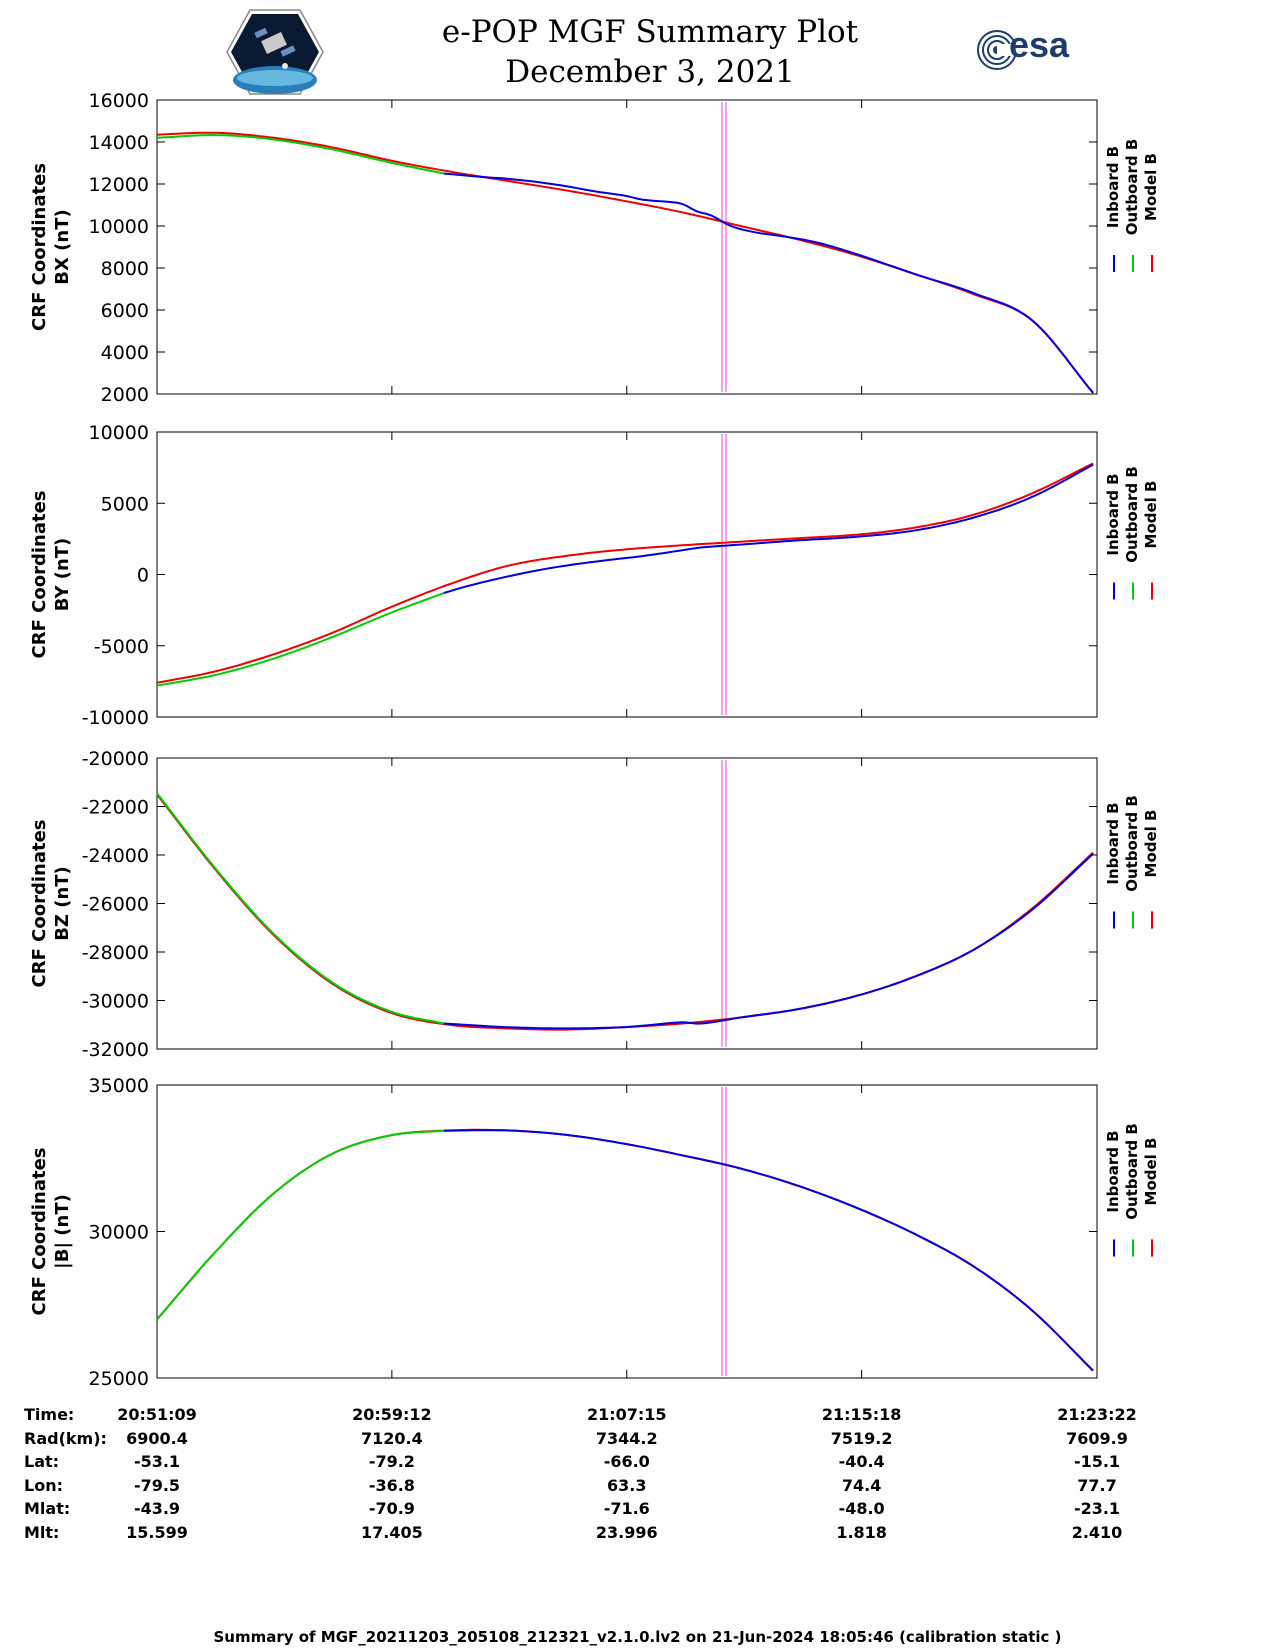 This screenshot has height=1650, width=1275. I want to click on orbit-row-label: Mlat:, so click(47, 1508).